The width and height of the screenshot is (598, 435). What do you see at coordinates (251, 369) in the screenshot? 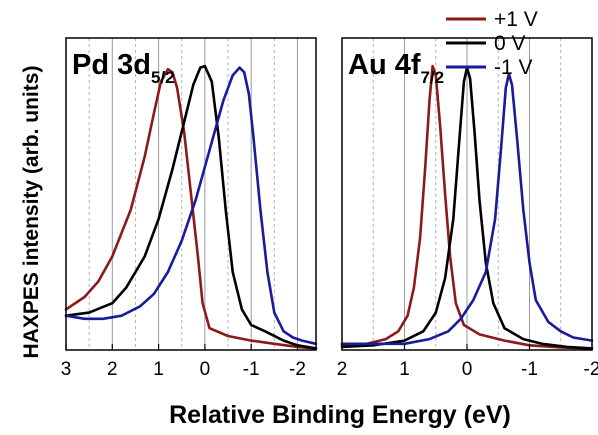
I see `panel-pd-xtick-label-4: -1` at bounding box center [251, 369].